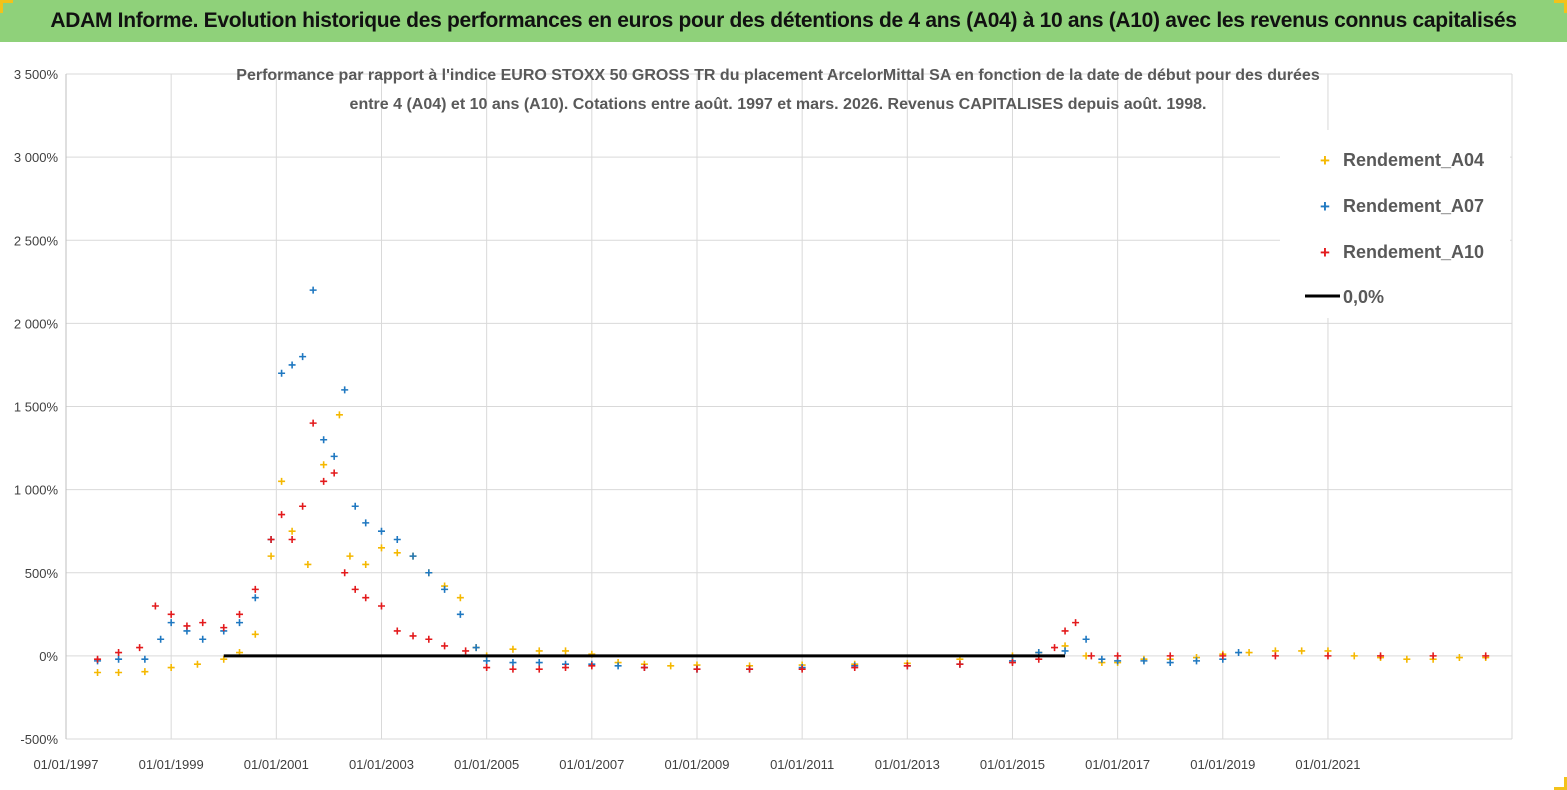 Image resolution: width=1567 pixels, height=790 pixels. I want to click on x-tick-label: 01/01/2017, so click(1117, 764).